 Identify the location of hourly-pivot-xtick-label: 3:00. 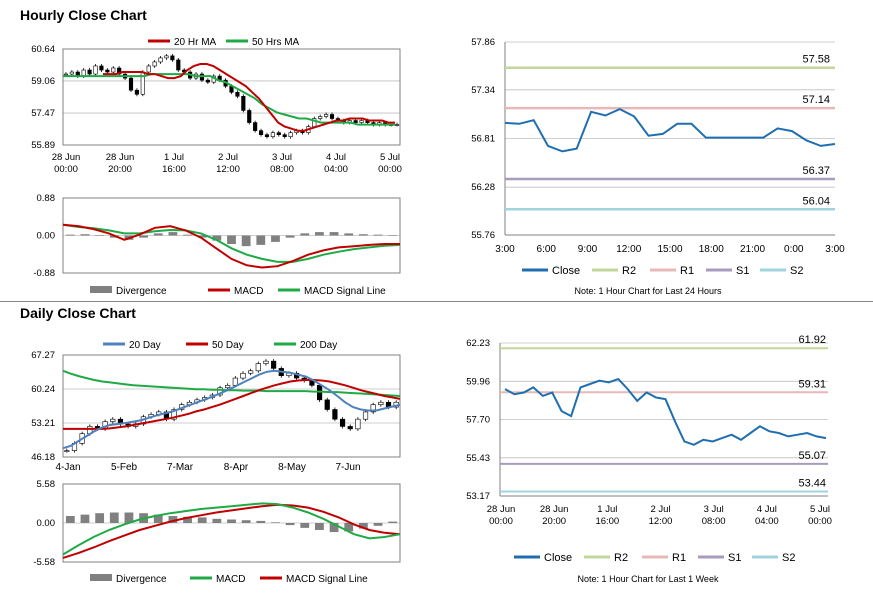
(835, 249).